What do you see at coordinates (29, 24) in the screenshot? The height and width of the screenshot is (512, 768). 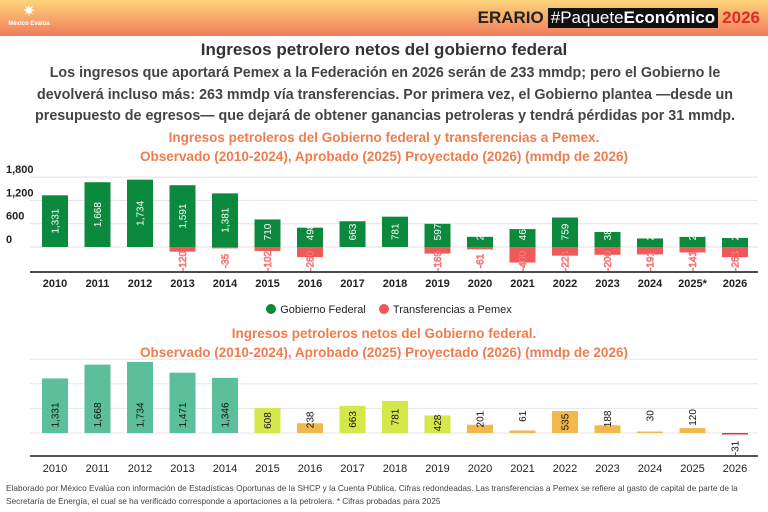 I see `logo-text: México Evalúa` at bounding box center [29, 24].